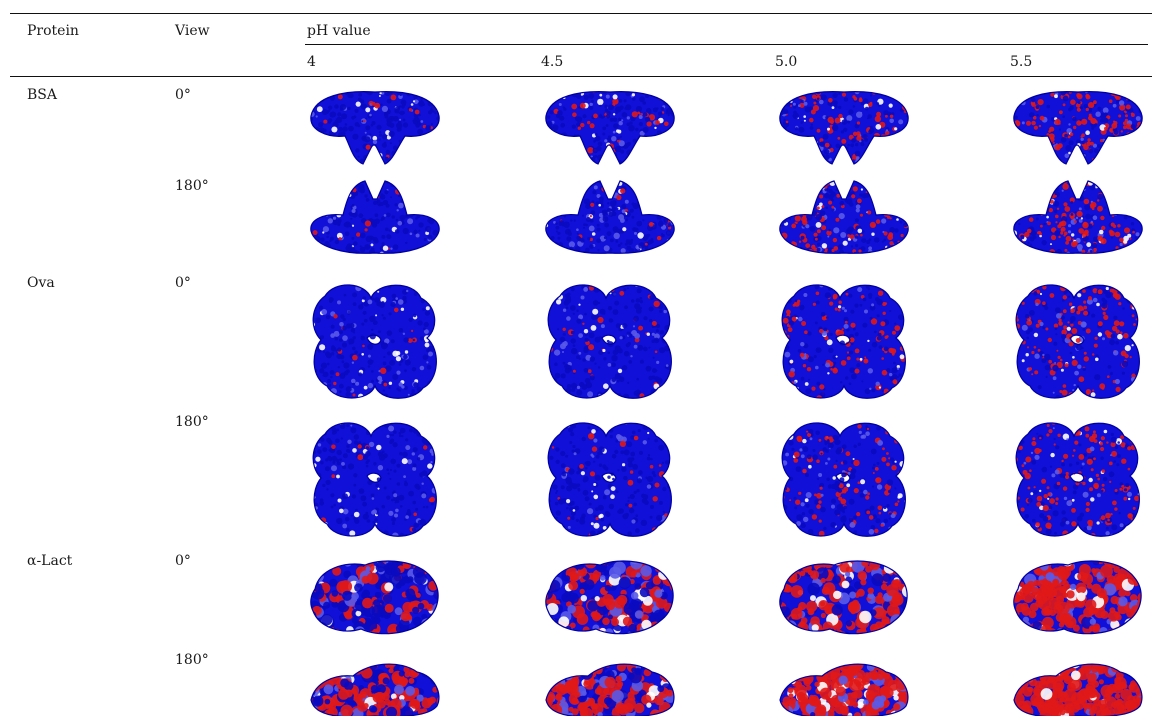 The image size is (1152, 722). What do you see at coordinates (375, 686) in the screenshot?
I see `molecule-surface-alpha-lact-180-ph0` at bounding box center [375, 686].